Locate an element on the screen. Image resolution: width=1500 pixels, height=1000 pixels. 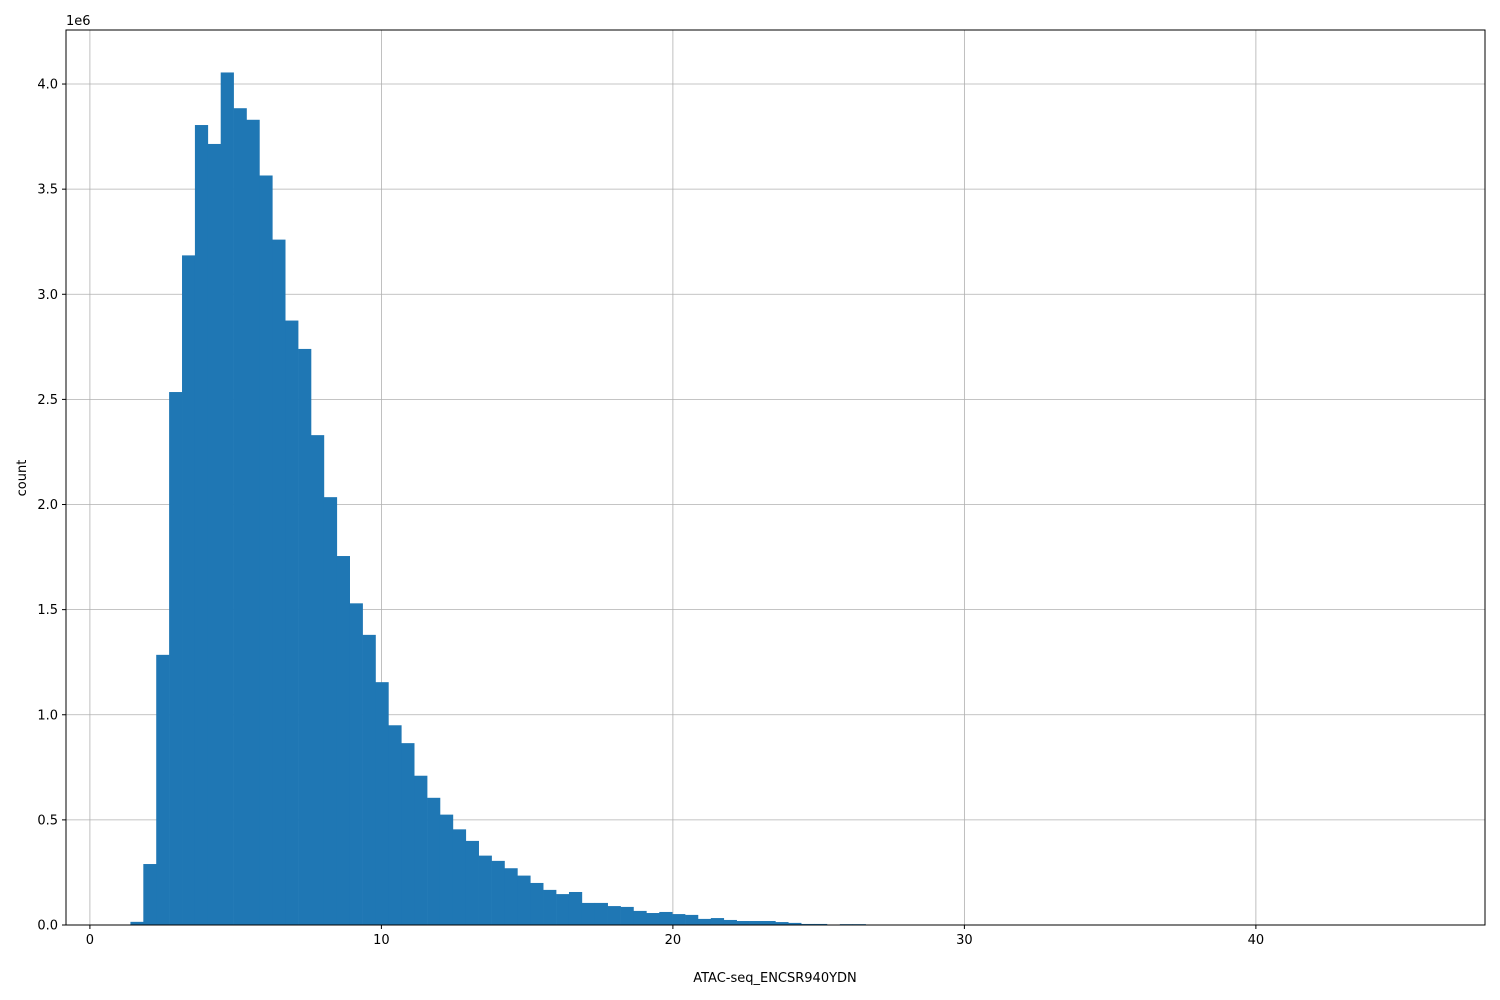
x-tick-label: 30 is located at coordinates (964, 940).